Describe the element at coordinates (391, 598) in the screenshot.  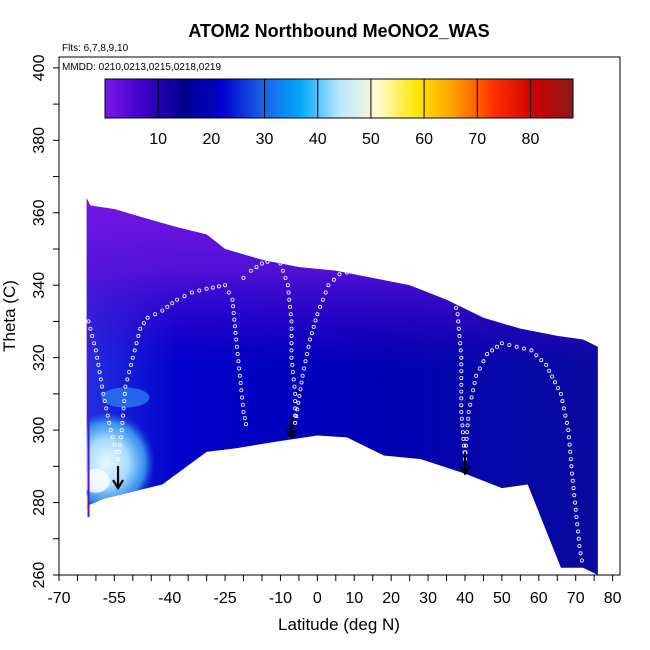
I see `x-tick-label: 20` at that location.